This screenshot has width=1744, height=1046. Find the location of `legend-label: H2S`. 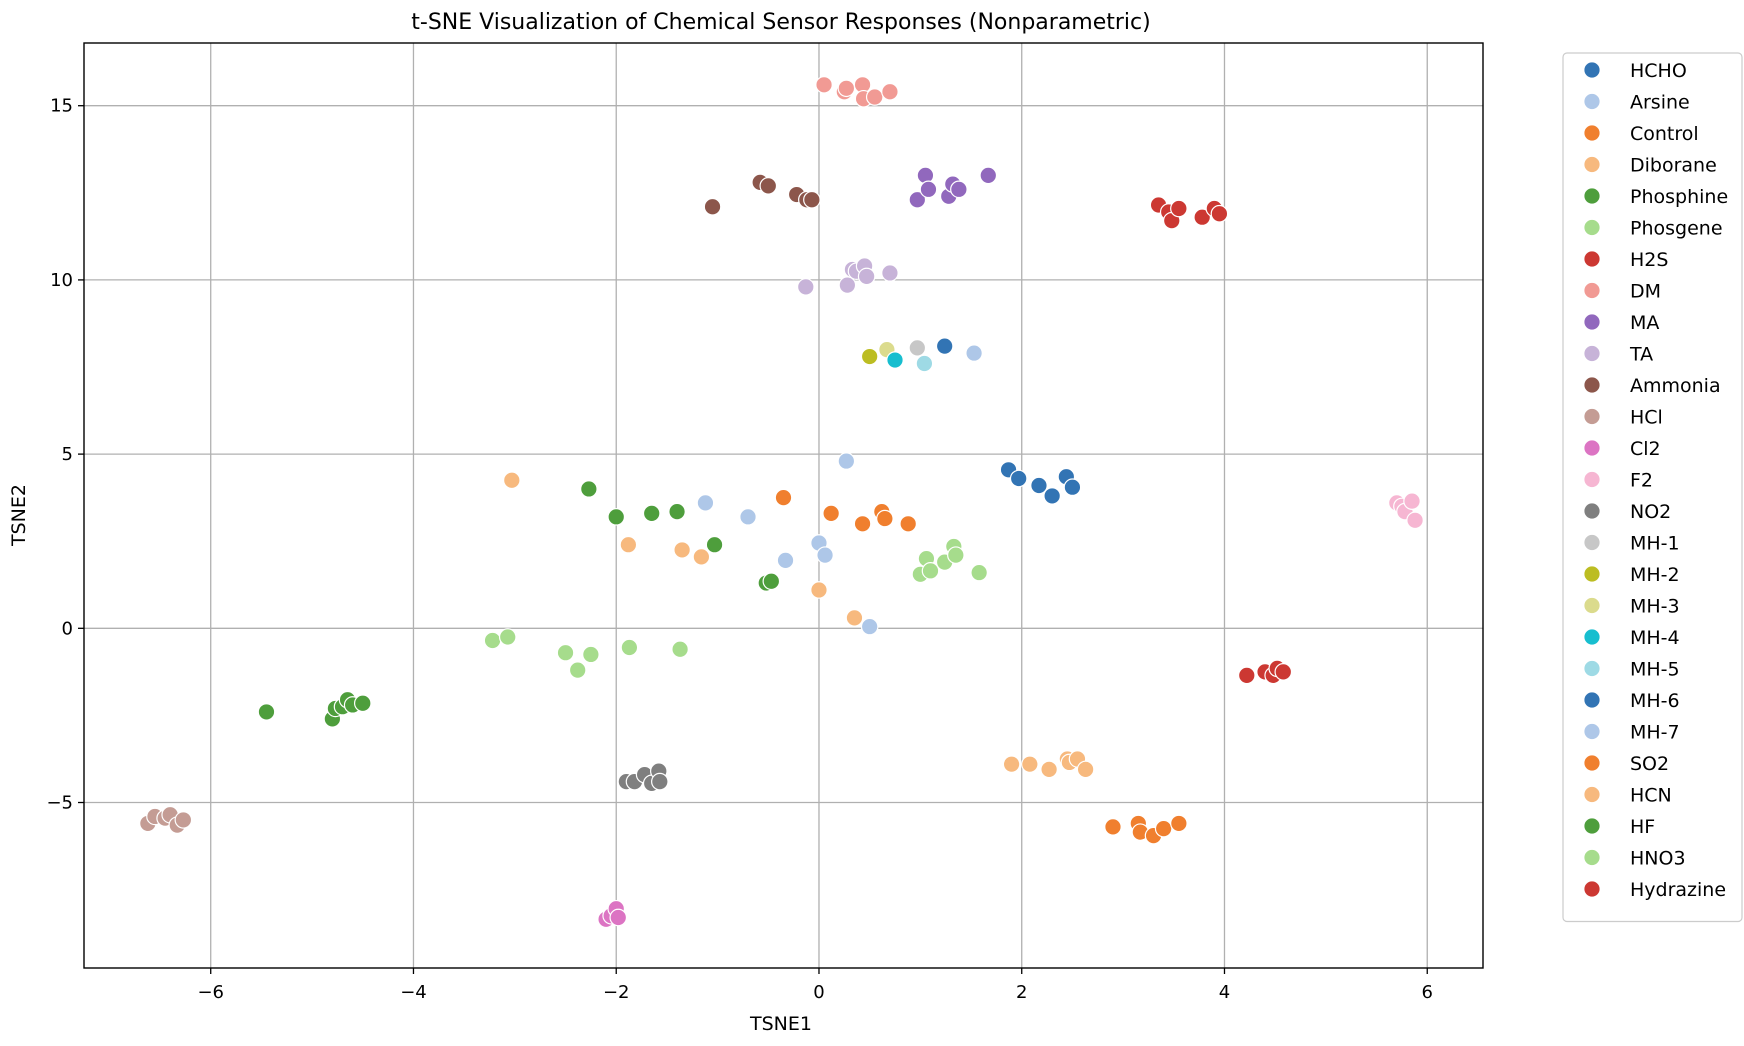

legend-label: H2S is located at coordinates (1649, 260).